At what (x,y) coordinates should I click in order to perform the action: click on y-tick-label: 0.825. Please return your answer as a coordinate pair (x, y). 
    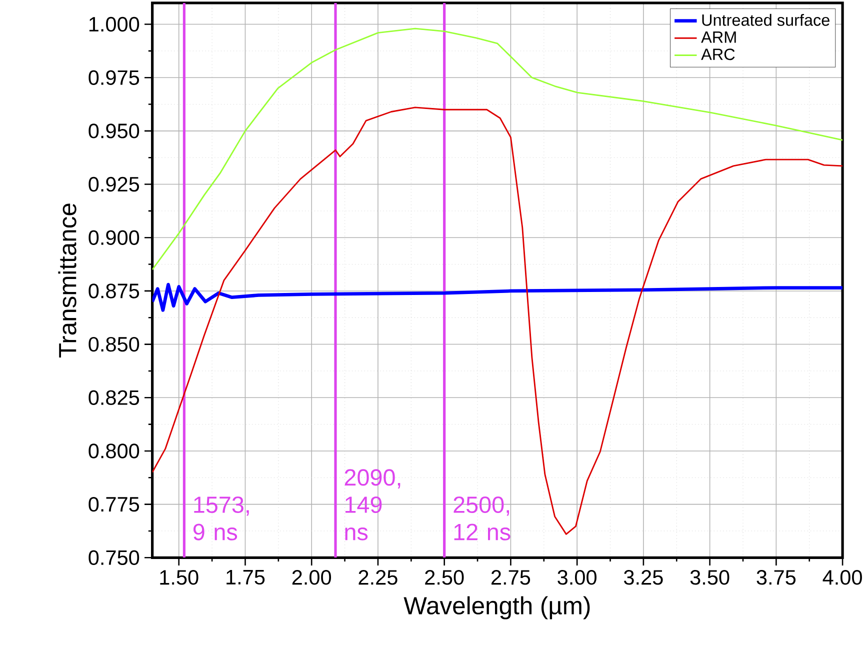
    Looking at the image, I should click on (114, 397).